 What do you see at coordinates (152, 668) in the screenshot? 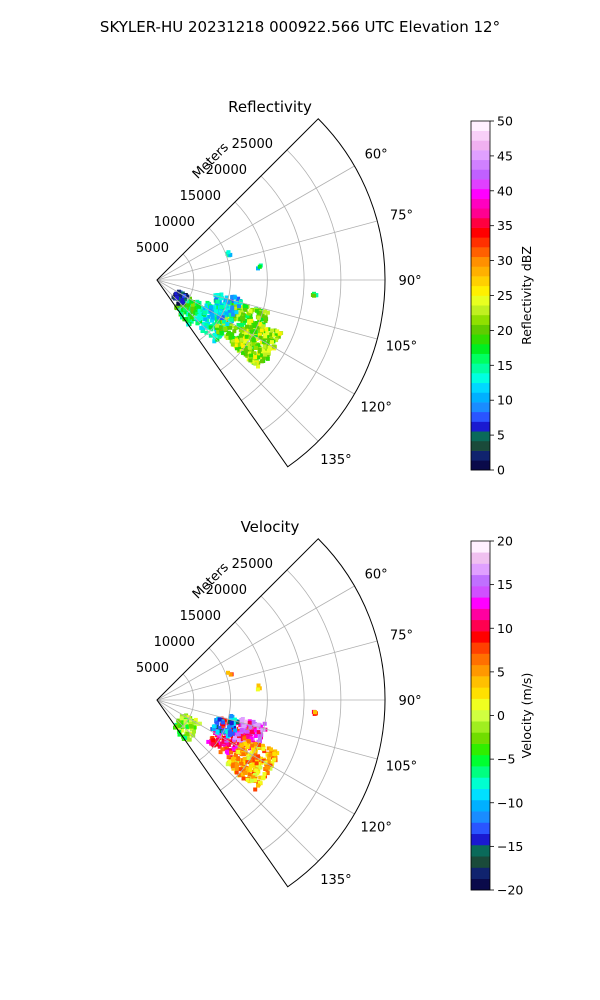
I see `range-tick-label: 5000` at bounding box center [152, 668].